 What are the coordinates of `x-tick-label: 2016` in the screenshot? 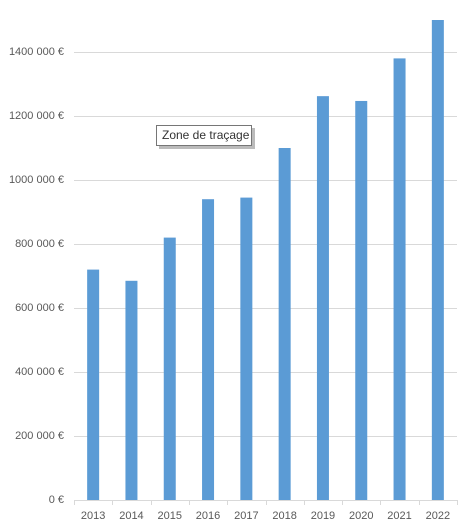 It's located at (208, 516).